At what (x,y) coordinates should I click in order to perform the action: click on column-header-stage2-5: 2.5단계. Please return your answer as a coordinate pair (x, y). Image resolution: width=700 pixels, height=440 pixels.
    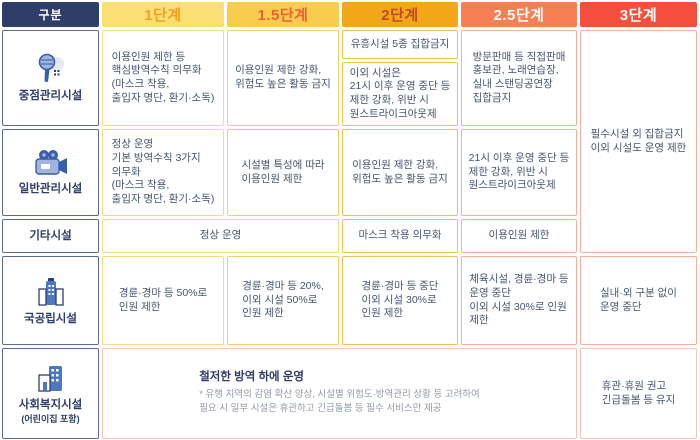
    Looking at the image, I should click on (519, 14).